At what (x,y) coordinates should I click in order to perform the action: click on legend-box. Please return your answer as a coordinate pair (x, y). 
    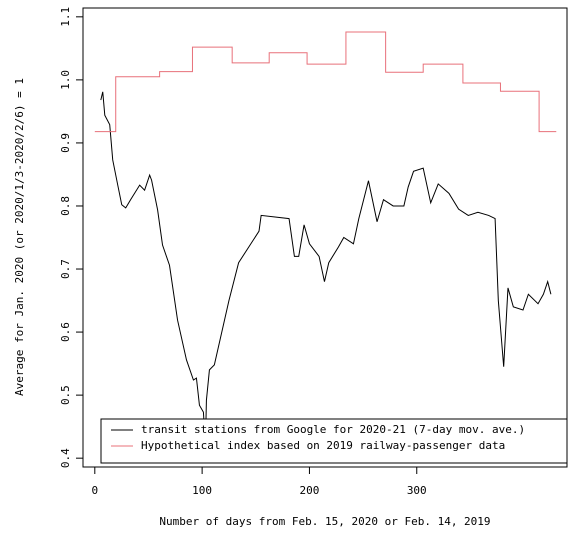
    Looking at the image, I should click on (334, 441).